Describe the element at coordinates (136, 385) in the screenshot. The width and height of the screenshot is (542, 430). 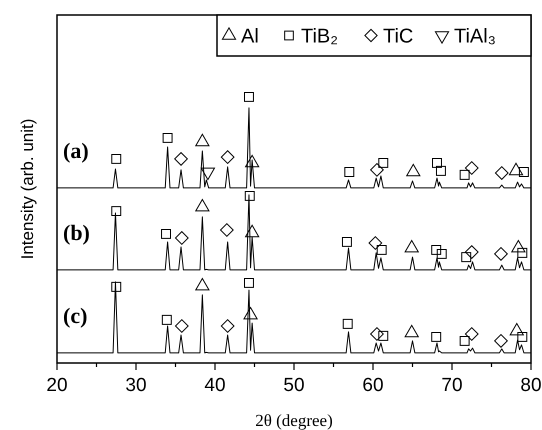
I see `x-tick-label: 30` at that location.